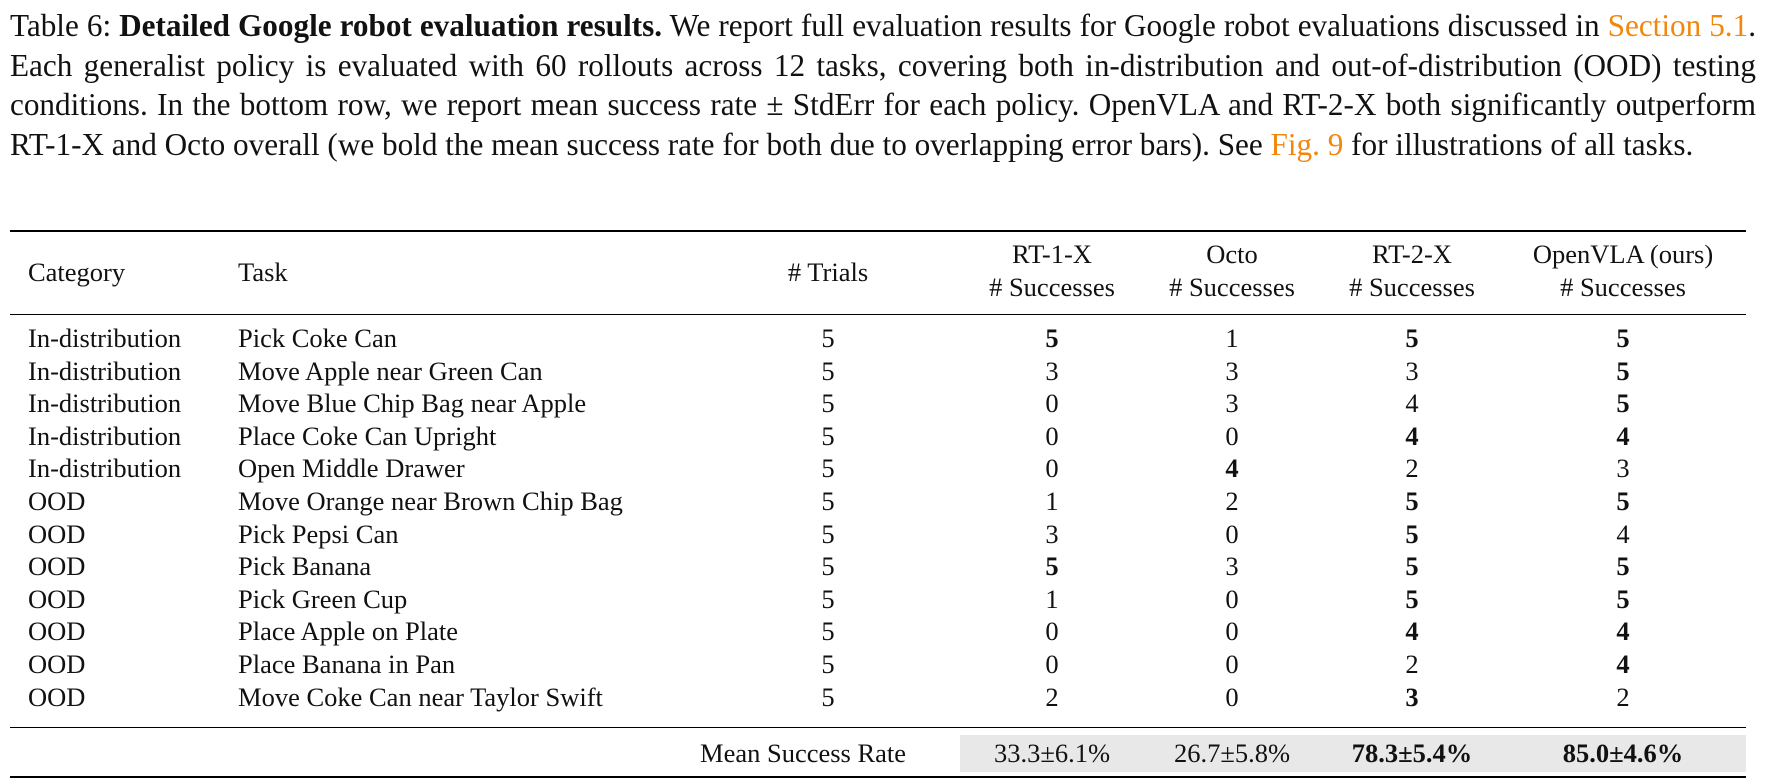 The image size is (1766, 780). What do you see at coordinates (1623, 696) in the screenshot?
I see `cell-openvla: 2` at bounding box center [1623, 696].